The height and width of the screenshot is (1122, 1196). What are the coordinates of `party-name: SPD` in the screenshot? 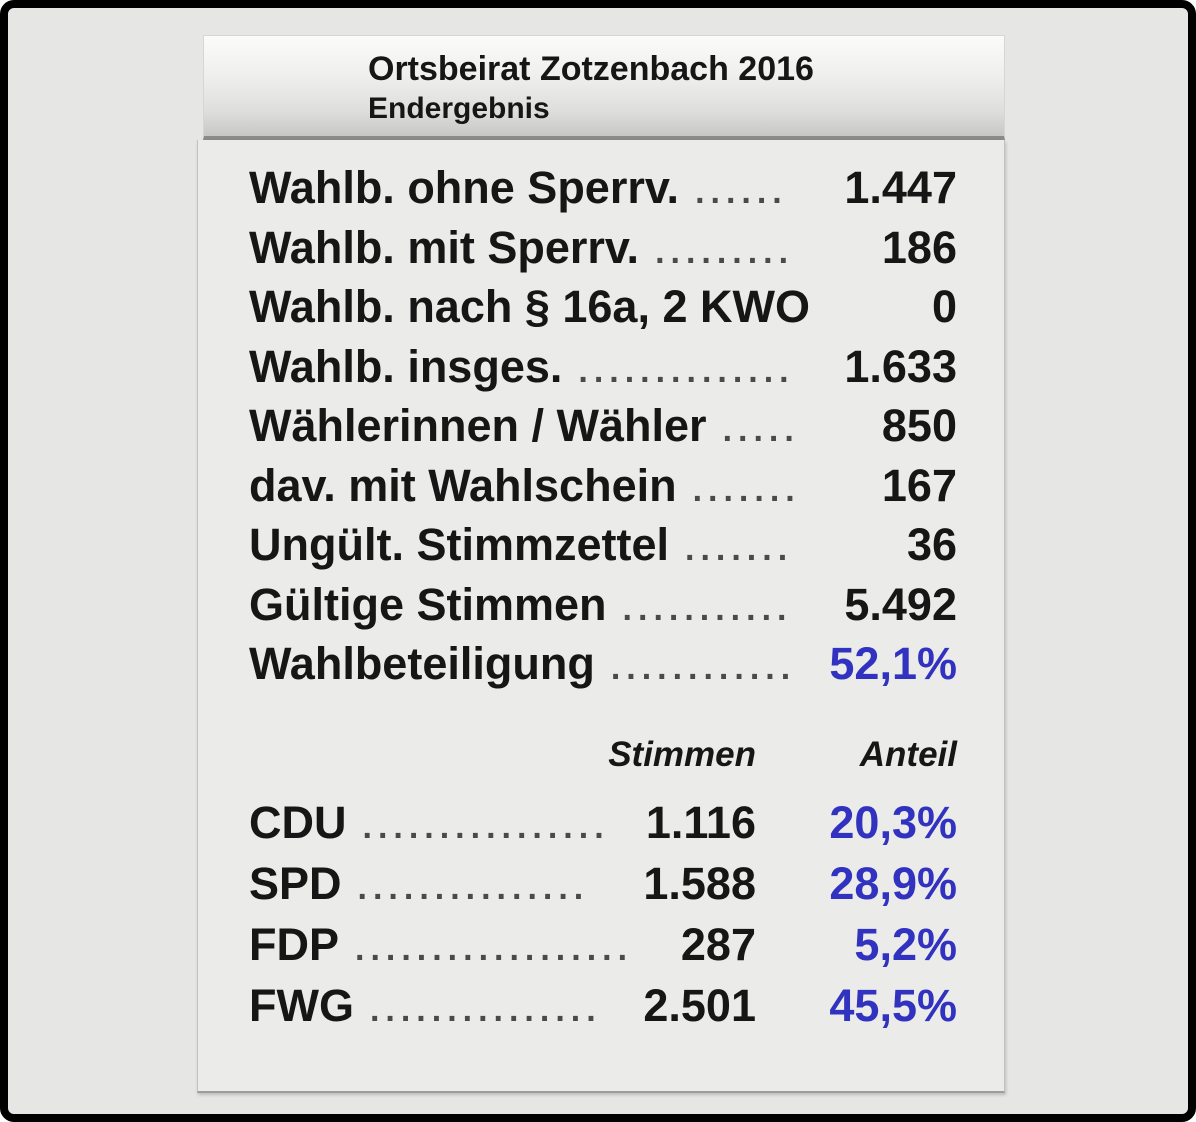 It's located at (295, 883).